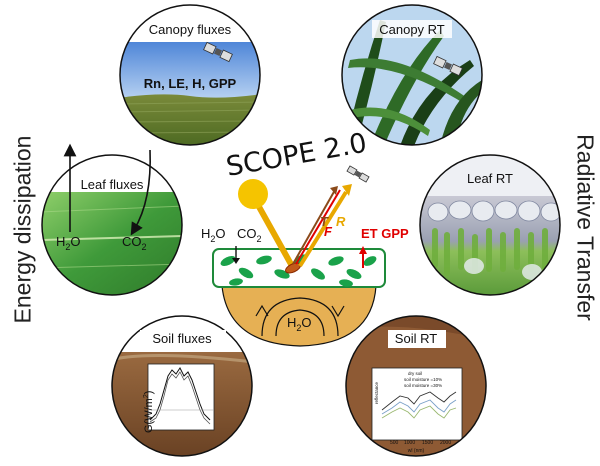  What do you see at coordinates (416, 451) in the screenshot?
I see `soil-rt-xlabel: wl (nm)` at bounding box center [416, 451].